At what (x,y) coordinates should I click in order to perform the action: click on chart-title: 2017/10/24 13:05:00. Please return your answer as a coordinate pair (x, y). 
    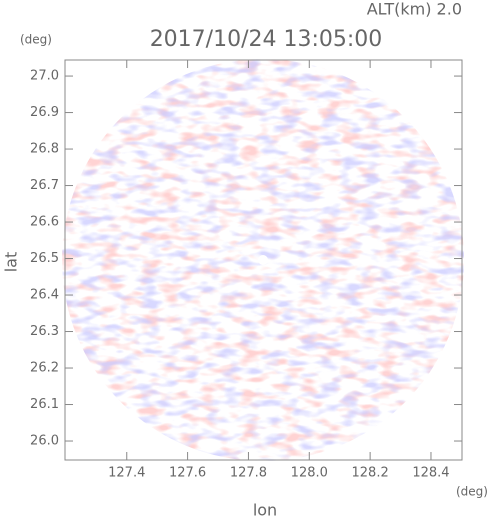
    Looking at the image, I should click on (266, 39).